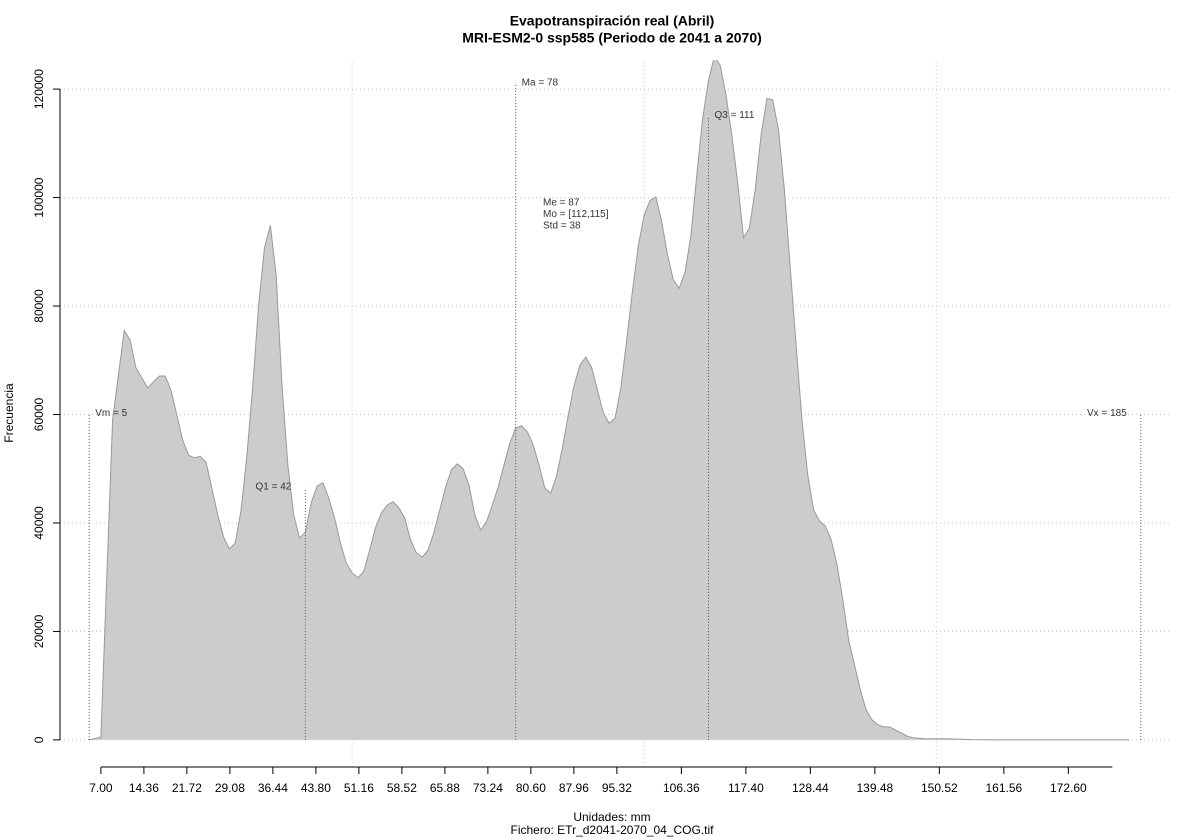 This screenshot has width=1200, height=840. Describe the element at coordinates (445, 788) in the screenshot. I see `x-tick-label: 65.88` at that location.